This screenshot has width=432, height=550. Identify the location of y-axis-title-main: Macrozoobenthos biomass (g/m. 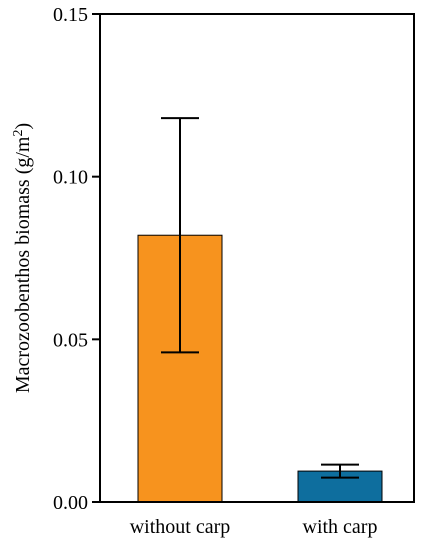
(23, 264).